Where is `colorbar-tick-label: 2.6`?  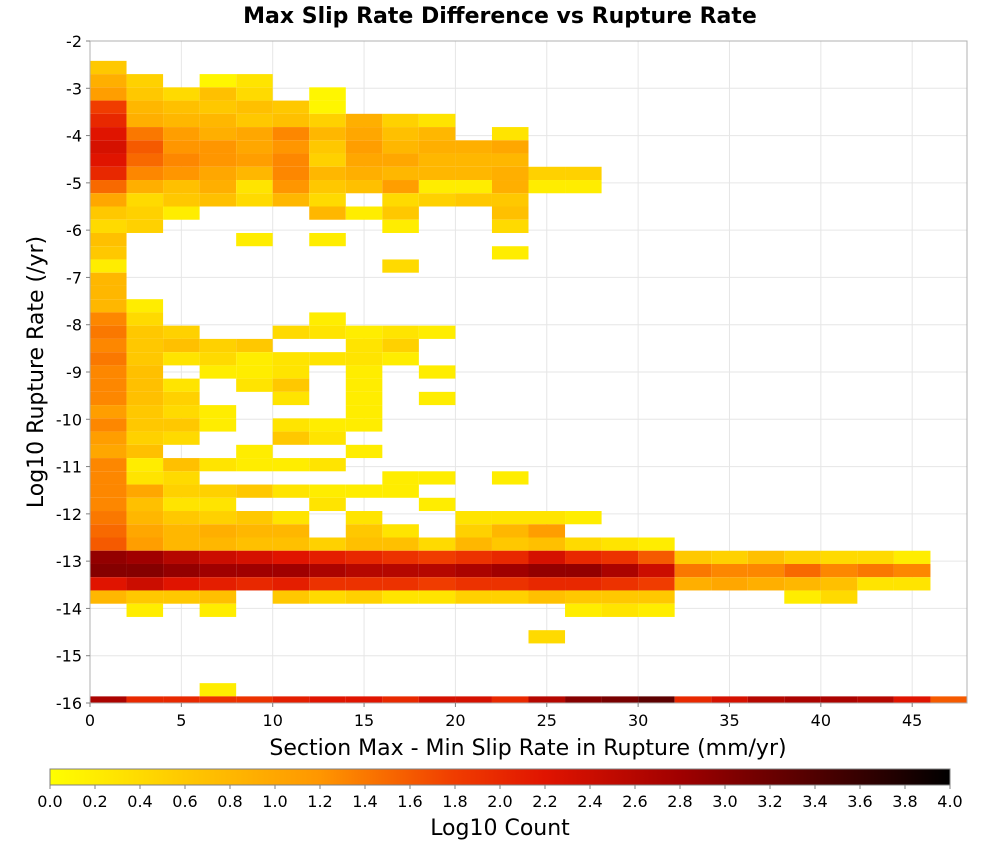
colorbar-tick-label: 2.6 is located at coordinates (634, 801).